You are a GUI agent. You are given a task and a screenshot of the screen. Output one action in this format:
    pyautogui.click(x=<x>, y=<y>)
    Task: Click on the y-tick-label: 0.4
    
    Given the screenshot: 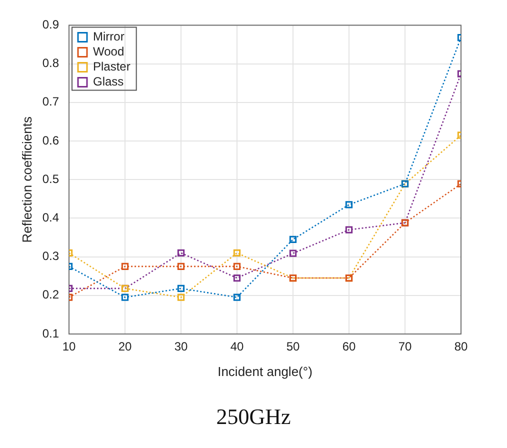 What is the action you would take?
    pyautogui.click(x=51, y=217)
    